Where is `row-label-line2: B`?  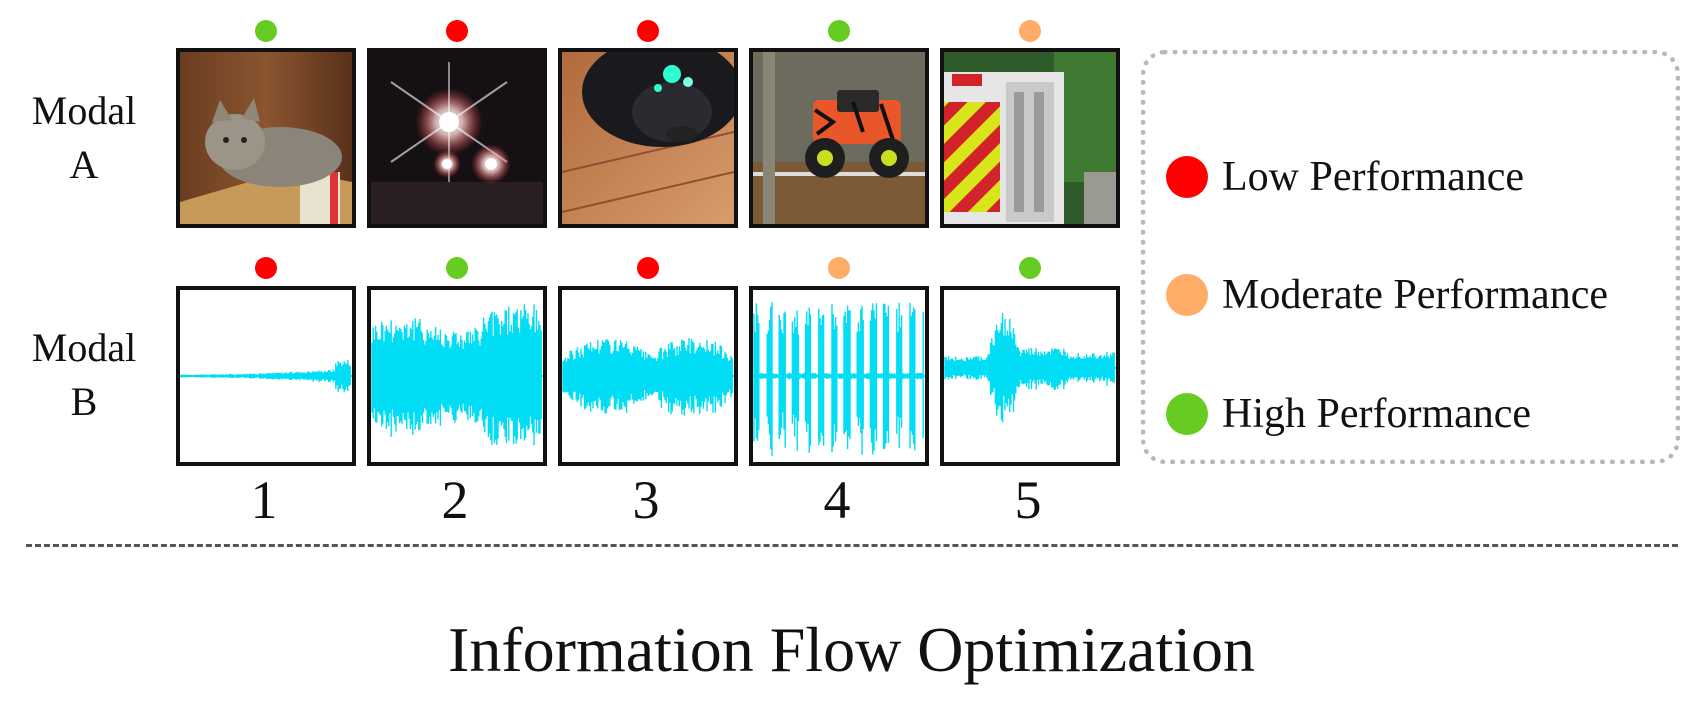 row-label-line2: B is located at coordinates (84, 401).